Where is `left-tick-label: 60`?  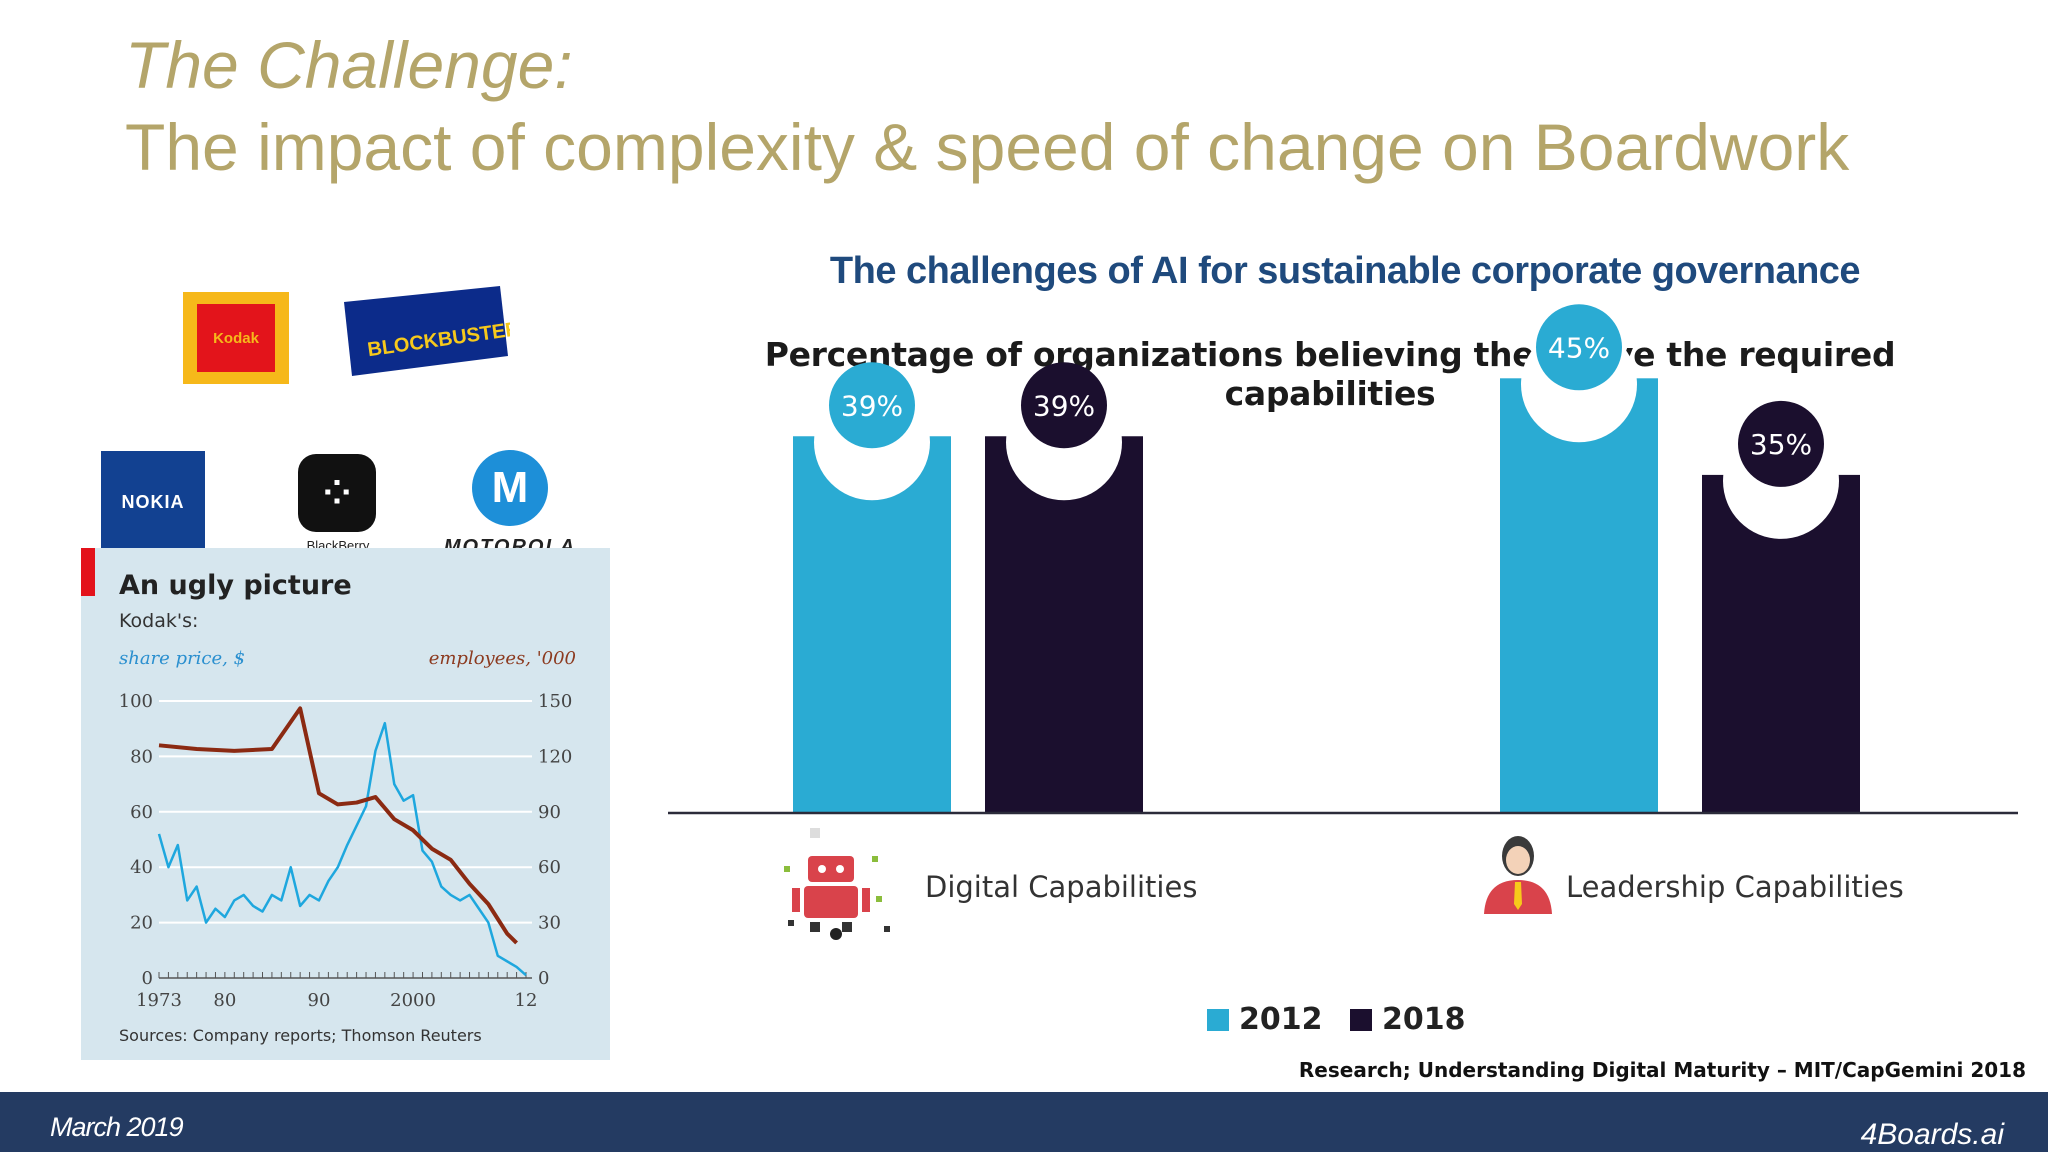
left-tick-label: 60 is located at coordinates (141, 812).